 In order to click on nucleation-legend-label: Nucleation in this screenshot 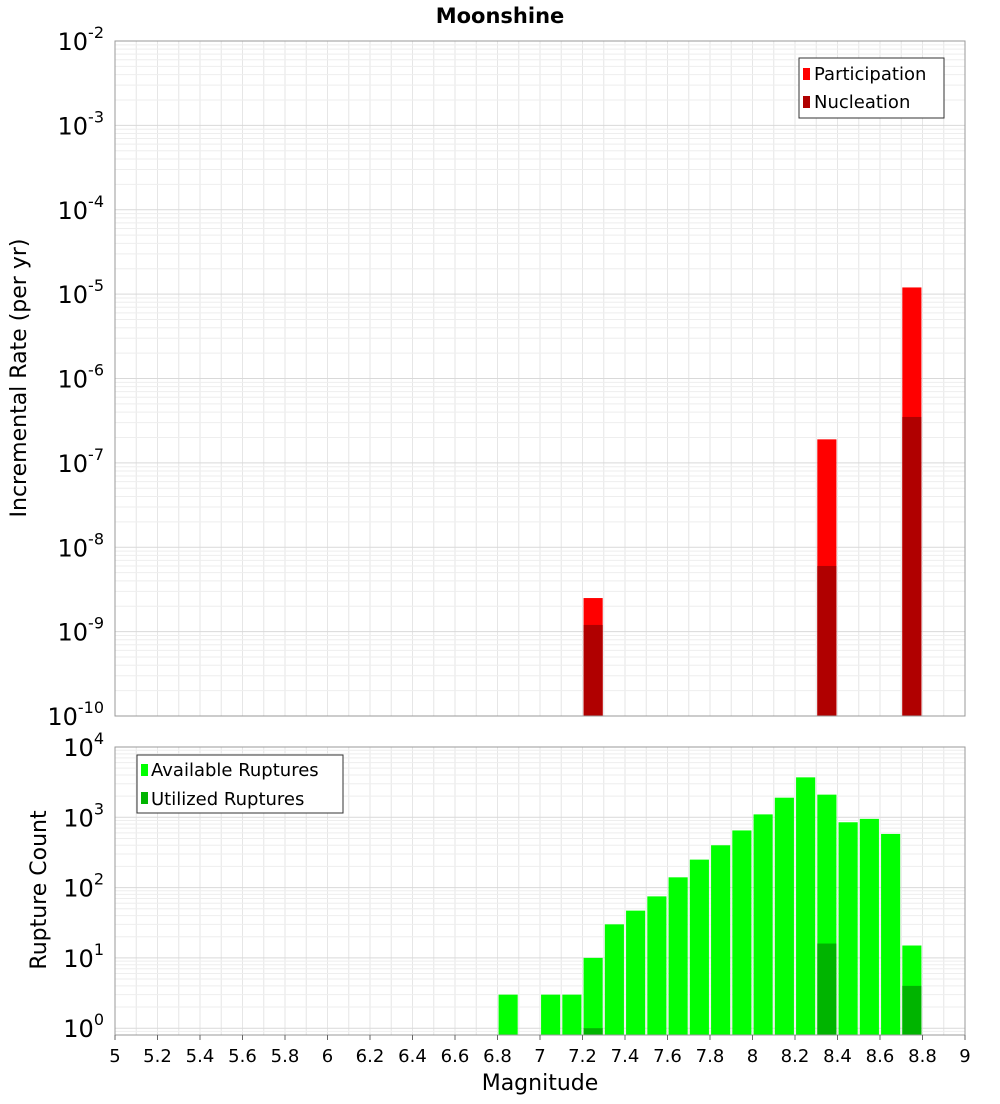, I will do `click(862, 102)`.